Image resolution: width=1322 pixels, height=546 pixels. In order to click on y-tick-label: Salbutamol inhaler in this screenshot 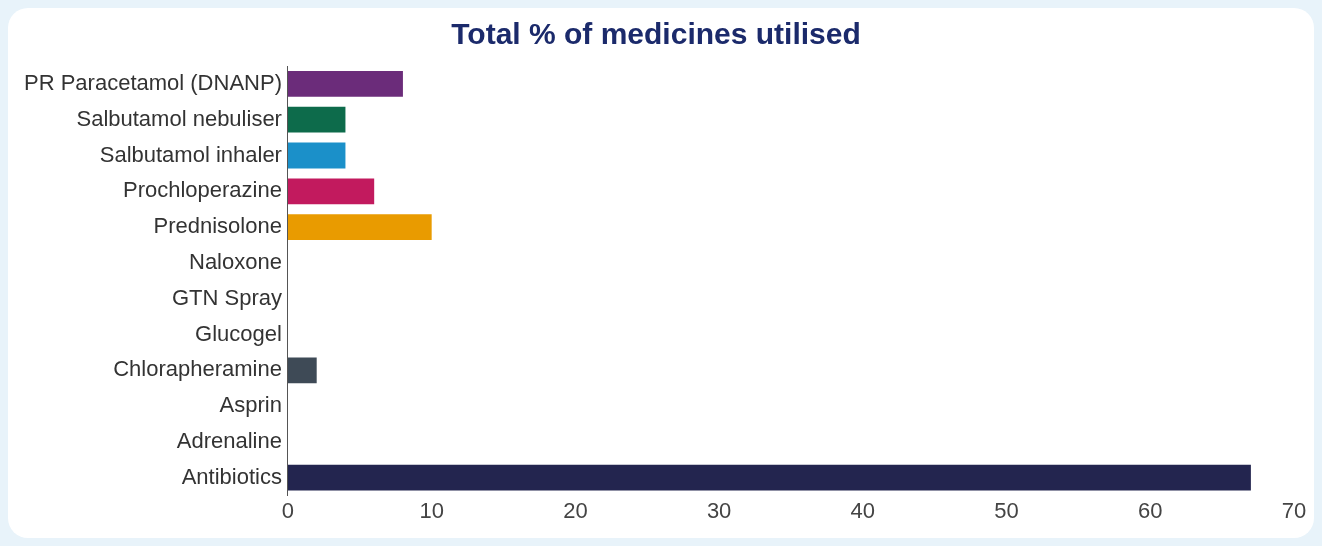, I will do `click(190, 154)`.